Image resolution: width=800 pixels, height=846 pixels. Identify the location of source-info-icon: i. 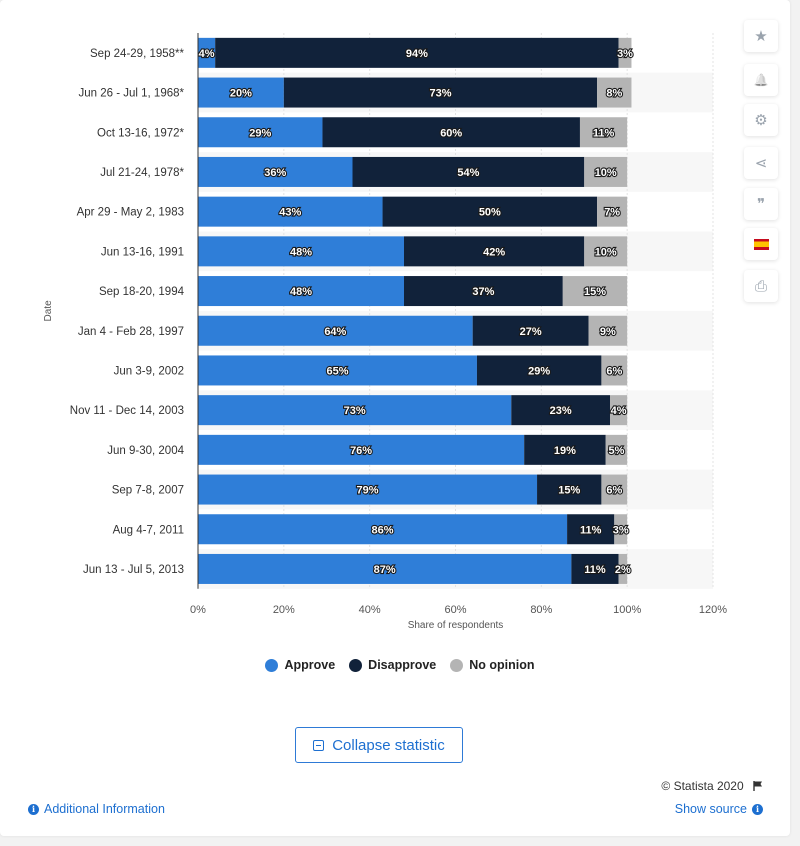
(757, 809).